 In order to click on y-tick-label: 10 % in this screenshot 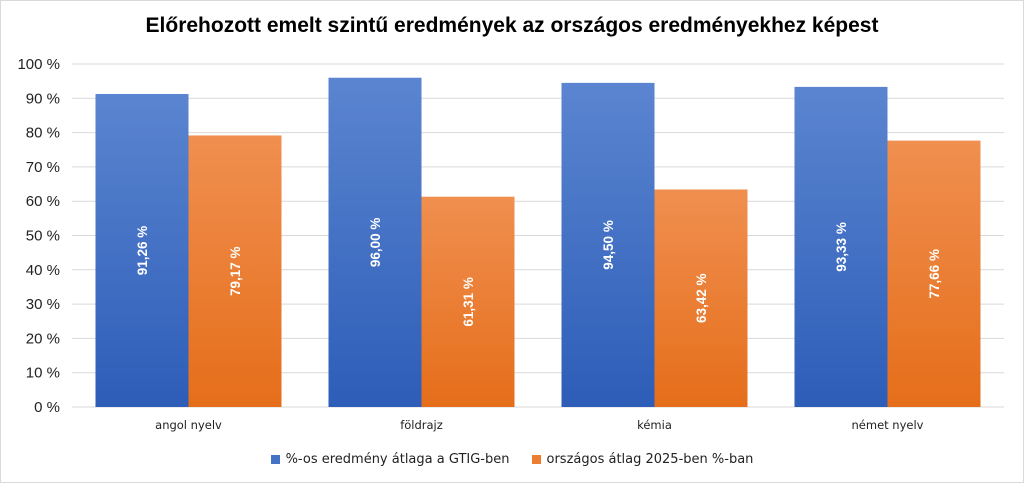, I will do `click(43, 373)`.